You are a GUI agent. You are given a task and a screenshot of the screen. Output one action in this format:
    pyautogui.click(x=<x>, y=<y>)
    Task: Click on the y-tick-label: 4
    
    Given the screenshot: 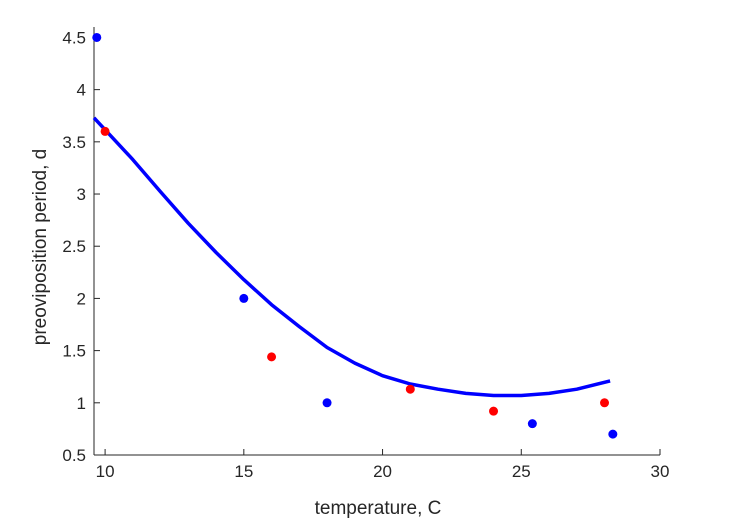 What is the action you would take?
    pyautogui.click(x=81, y=90)
    